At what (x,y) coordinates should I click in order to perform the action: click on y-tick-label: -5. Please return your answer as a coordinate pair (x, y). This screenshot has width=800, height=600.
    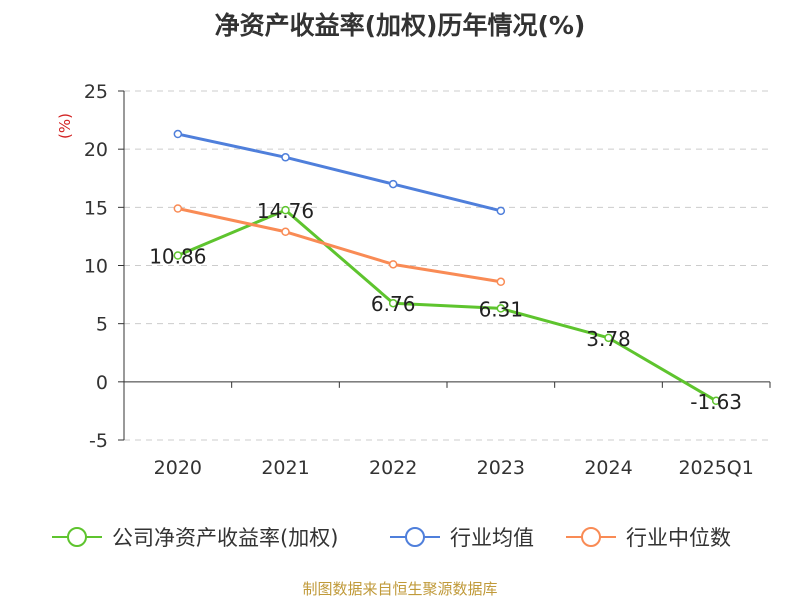
    Looking at the image, I should click on (98, 441).